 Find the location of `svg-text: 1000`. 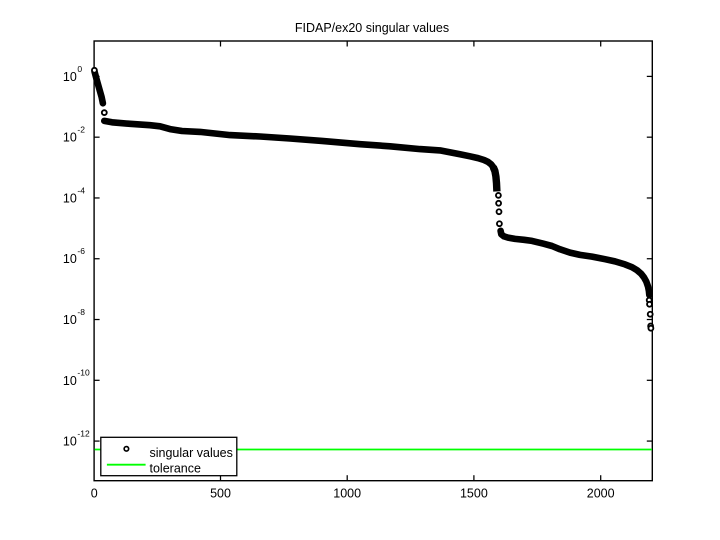

svg-text: 1000 is located at coordinates (347, 493).